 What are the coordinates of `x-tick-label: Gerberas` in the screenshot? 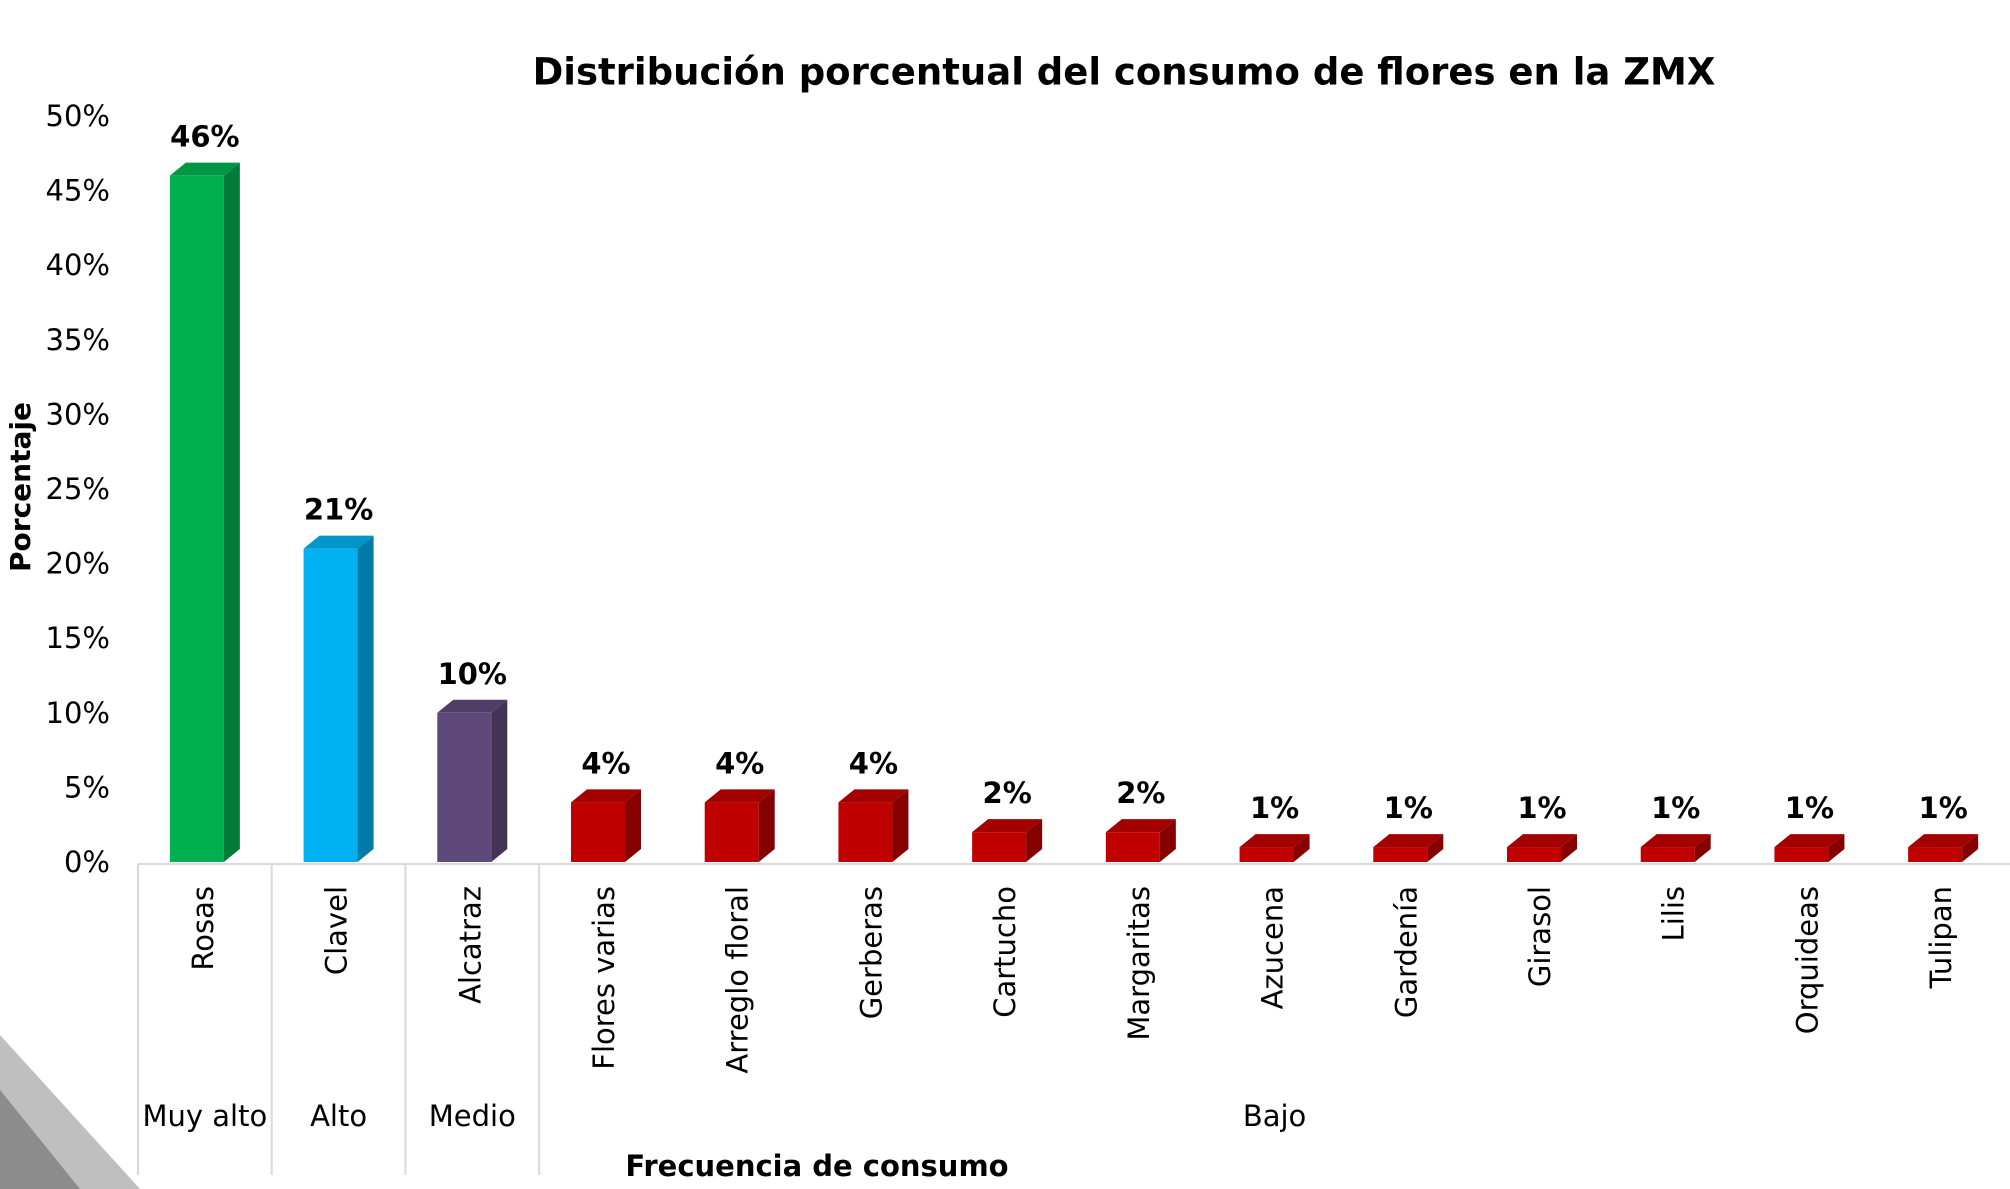 It's located at (871, 952).